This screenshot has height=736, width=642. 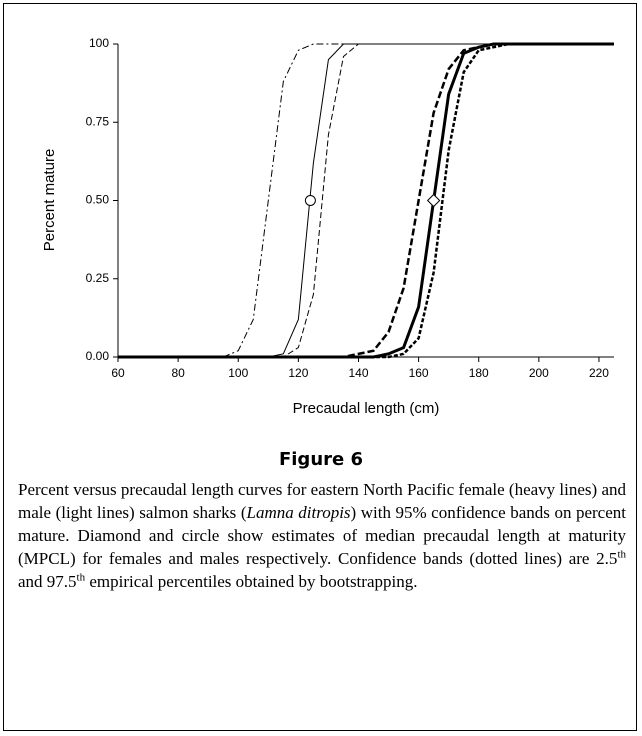 What do you see at coordinates (99, 43) in the screenshot?
I see `y-tick-label: 100` at bounding box center [99, 43].